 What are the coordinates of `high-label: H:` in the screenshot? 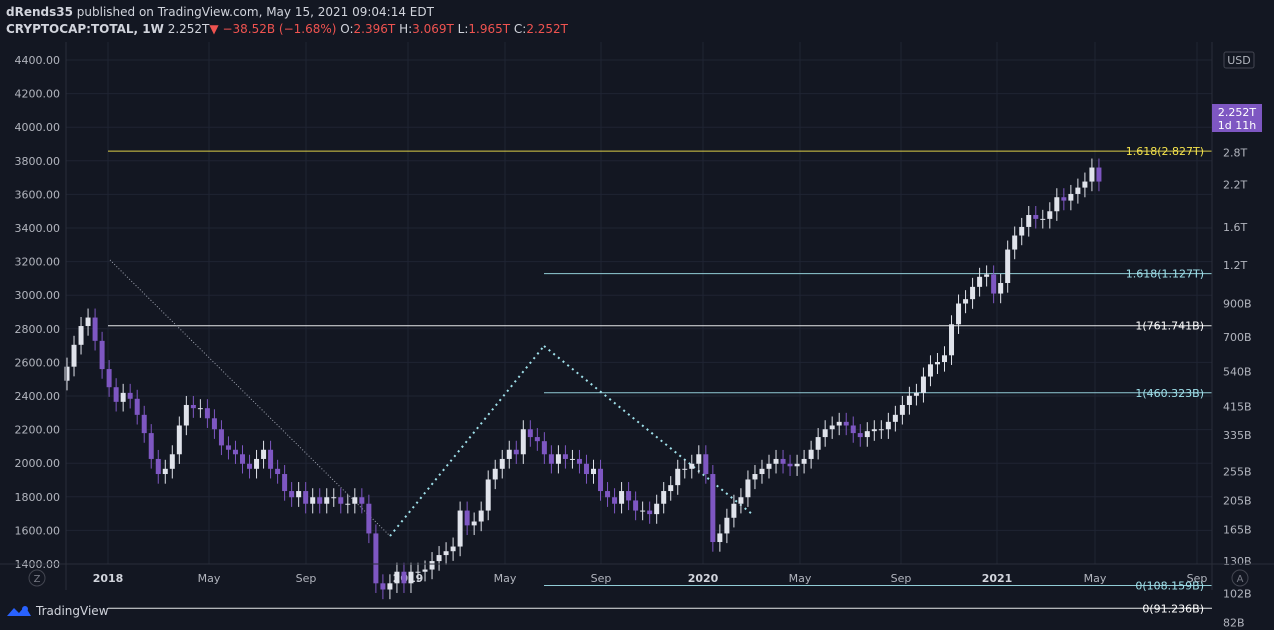 It's located at (406, 29).